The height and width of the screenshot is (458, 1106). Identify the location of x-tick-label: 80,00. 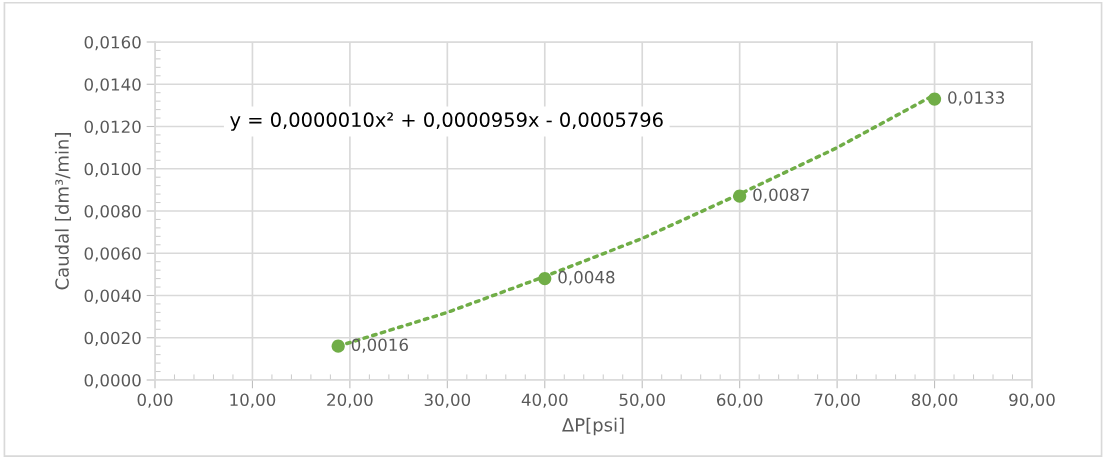
(934, 400).